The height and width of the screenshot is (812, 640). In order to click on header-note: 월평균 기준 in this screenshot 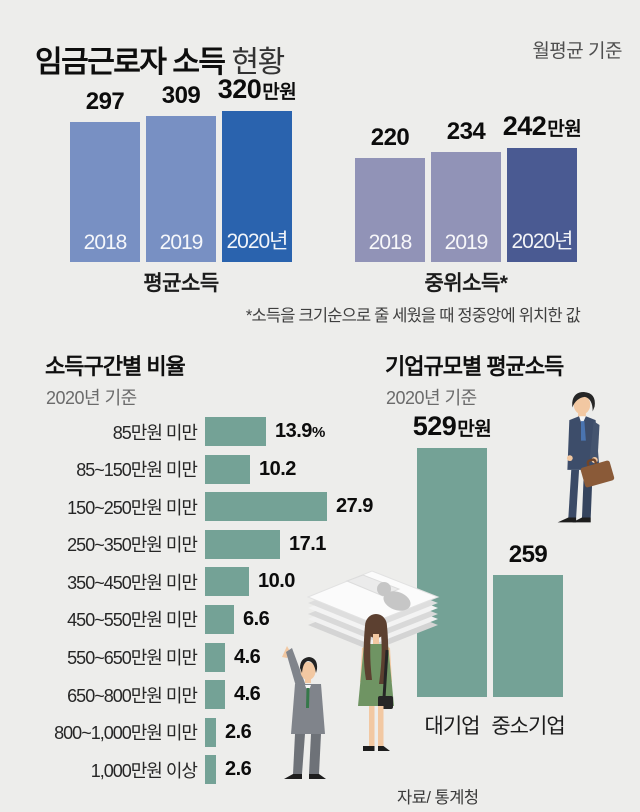, I will do `click(577, 51)`.